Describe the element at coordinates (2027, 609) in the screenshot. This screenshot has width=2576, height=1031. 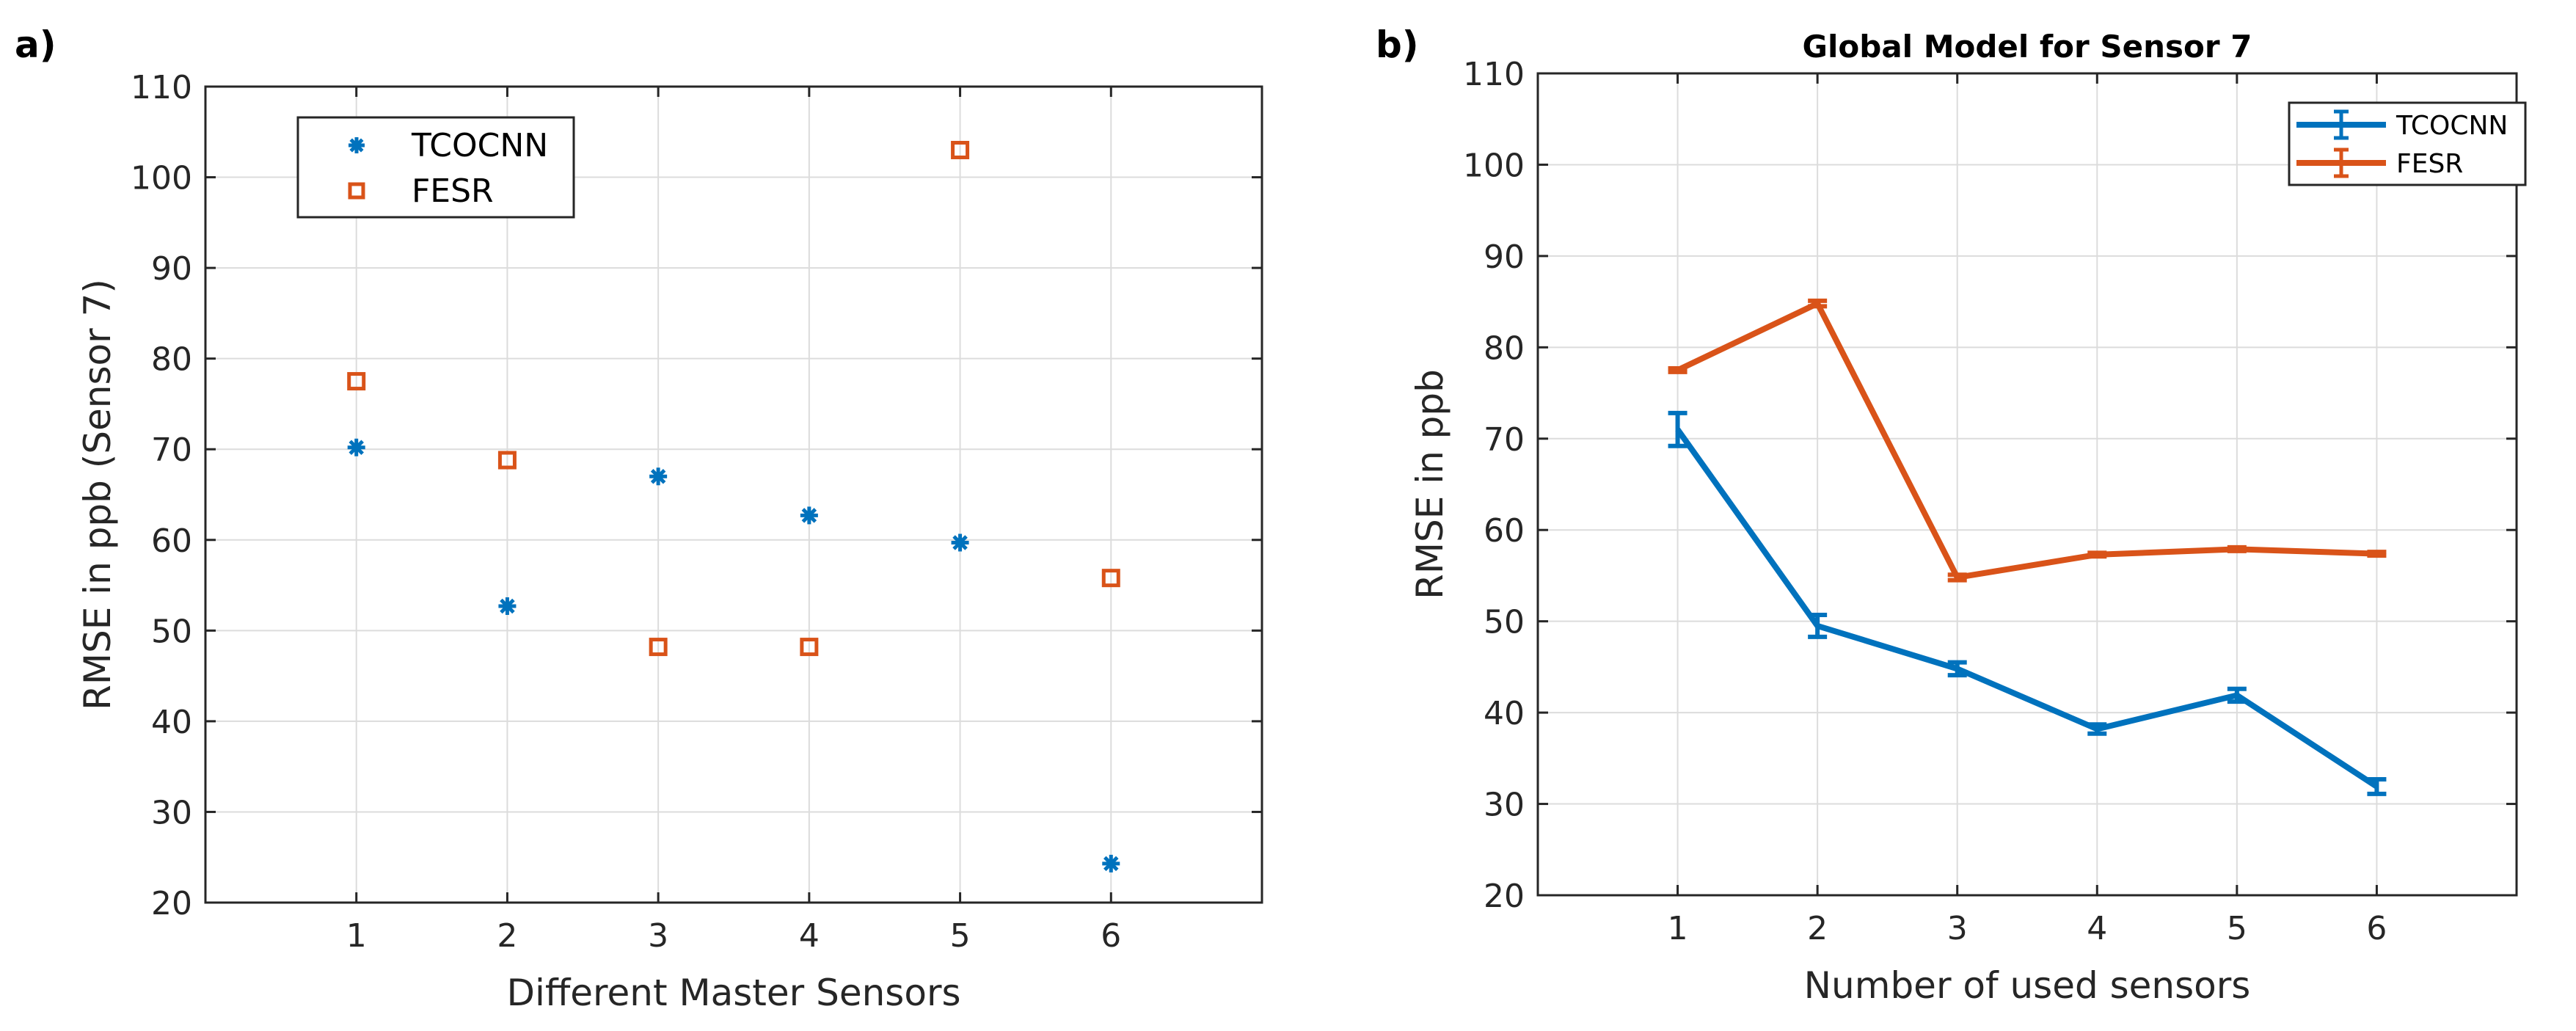
I see `tcocnn-line` at that location.